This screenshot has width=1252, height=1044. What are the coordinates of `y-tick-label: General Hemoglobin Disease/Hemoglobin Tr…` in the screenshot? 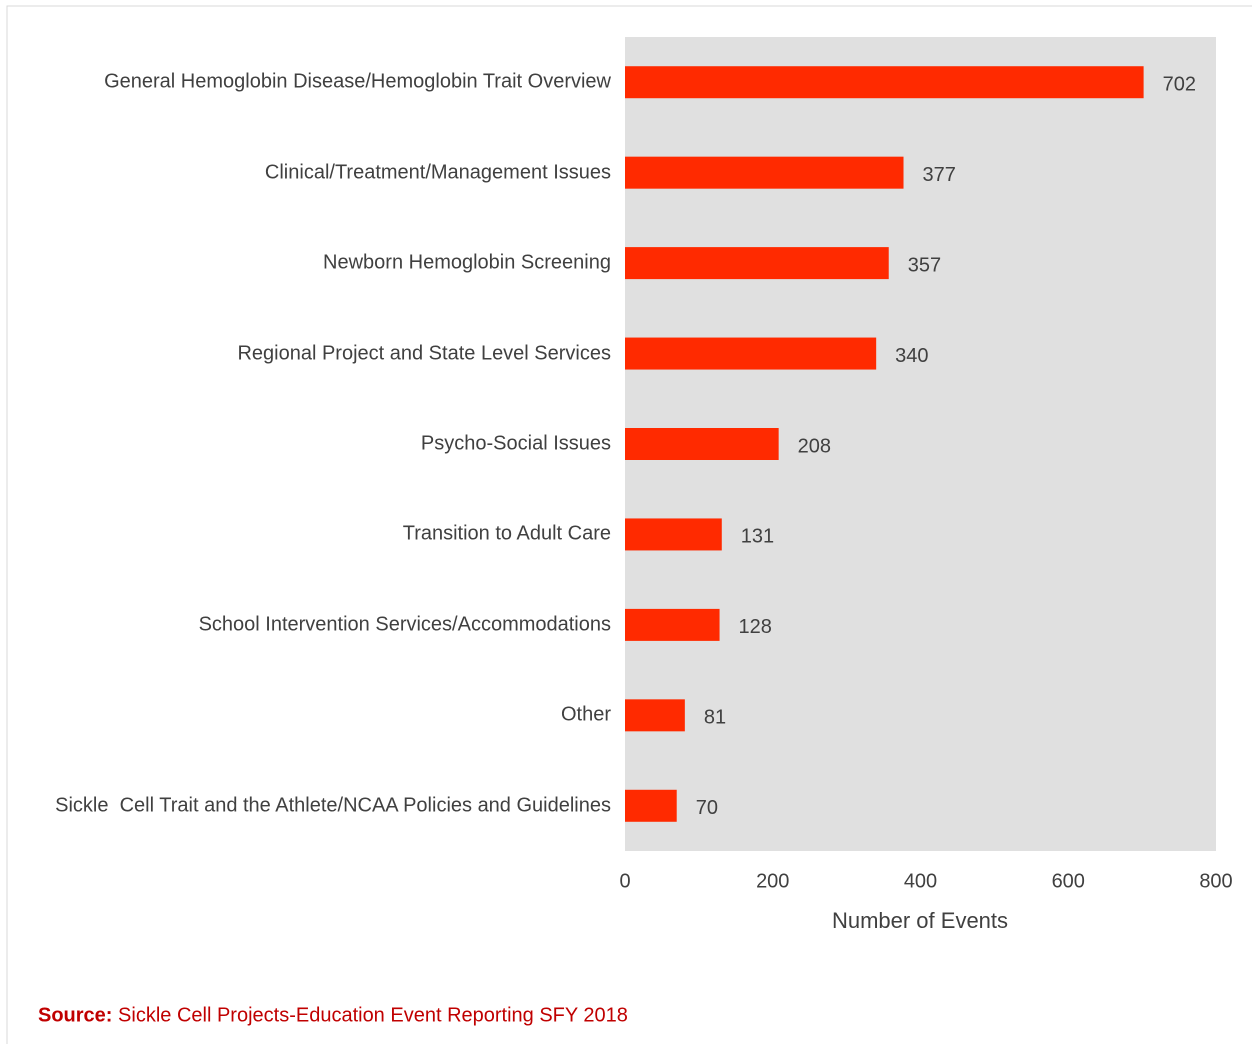 It's located at (357, 81).